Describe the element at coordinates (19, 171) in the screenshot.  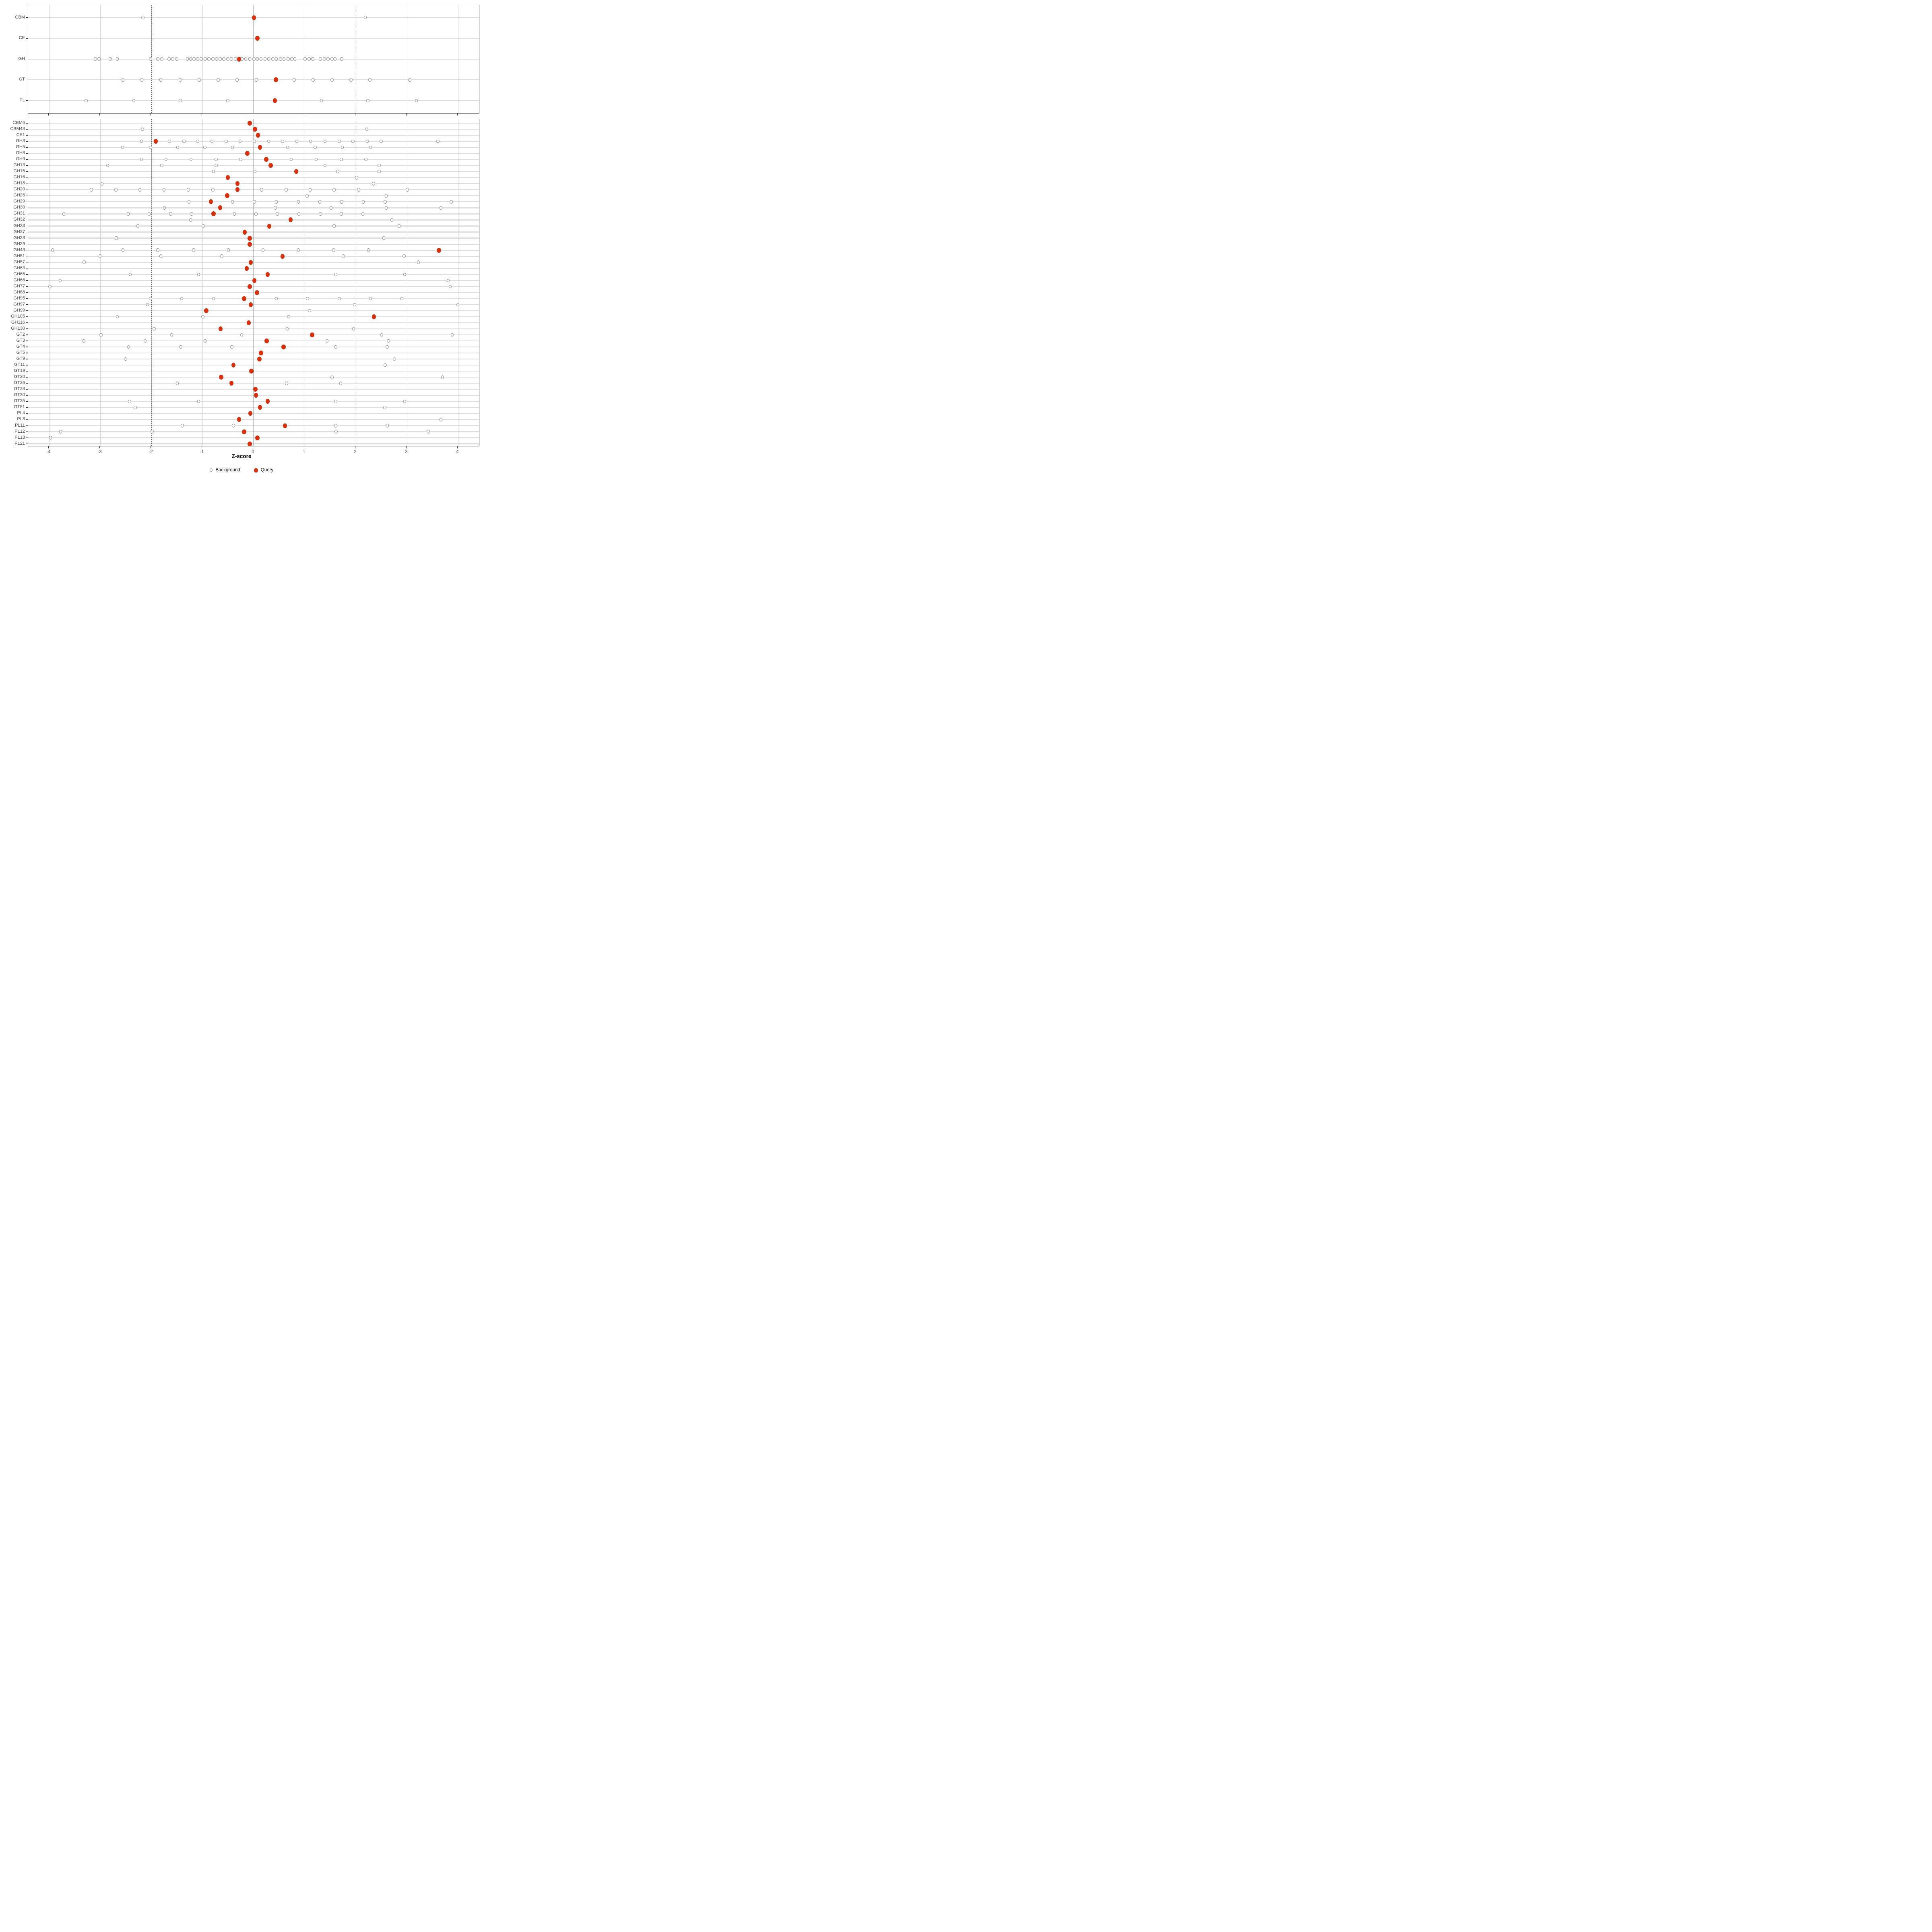
I see `row-label-gh15: GH15` at that location.